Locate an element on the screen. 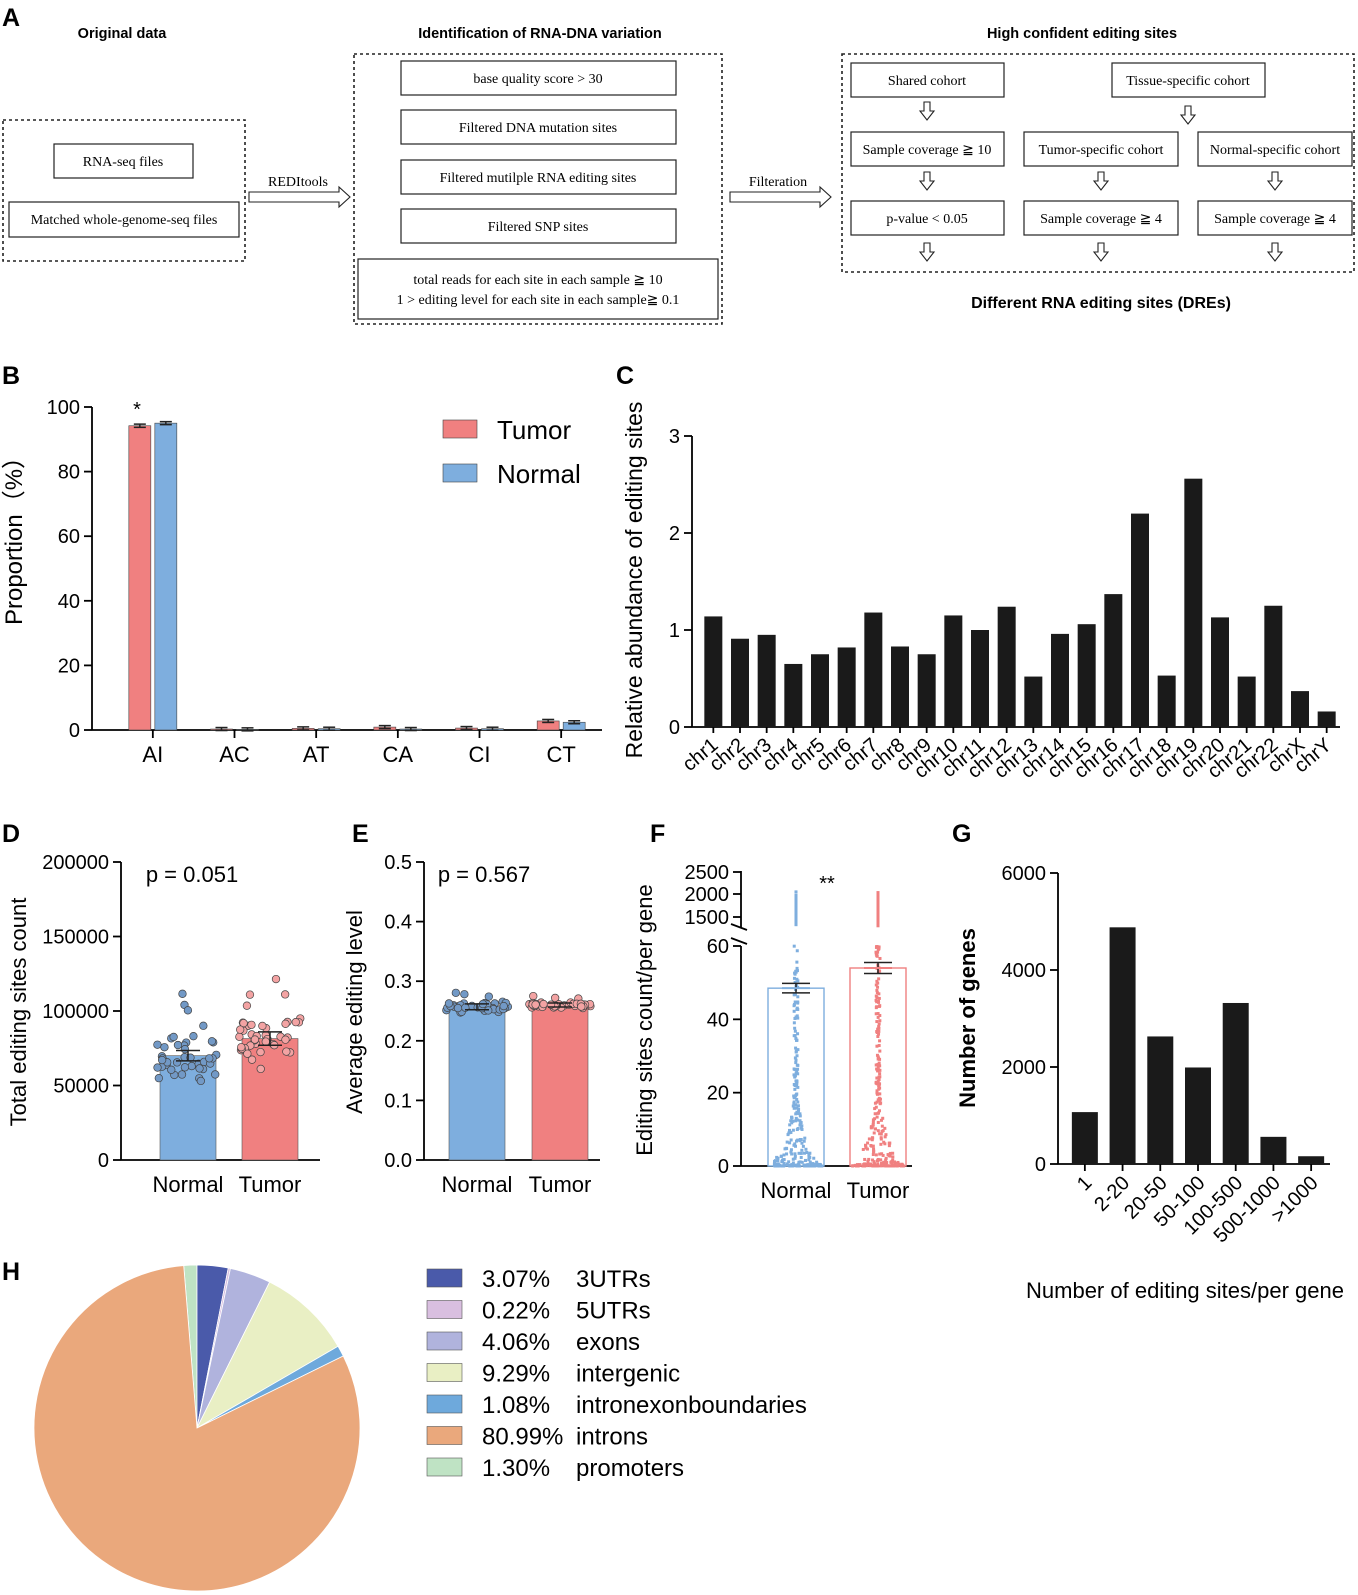 The image size is (1358, 1595). ident-text-1: base quality score > 30 is located at coordinates (537, 79).